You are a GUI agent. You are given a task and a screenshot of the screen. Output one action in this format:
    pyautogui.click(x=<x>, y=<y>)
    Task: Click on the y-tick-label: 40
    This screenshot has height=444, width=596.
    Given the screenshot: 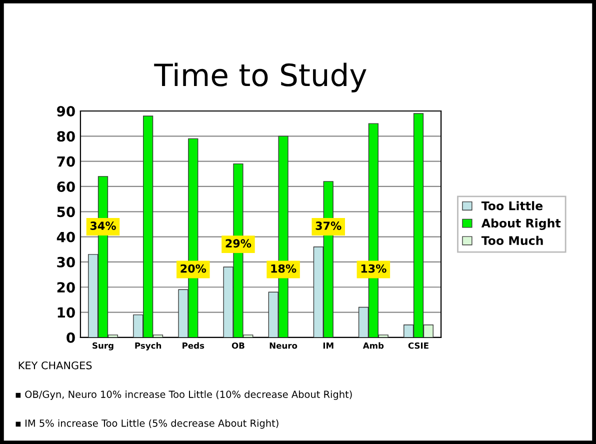 What is the action you would take?
    pyautogui.click(x=65, y=237)
    